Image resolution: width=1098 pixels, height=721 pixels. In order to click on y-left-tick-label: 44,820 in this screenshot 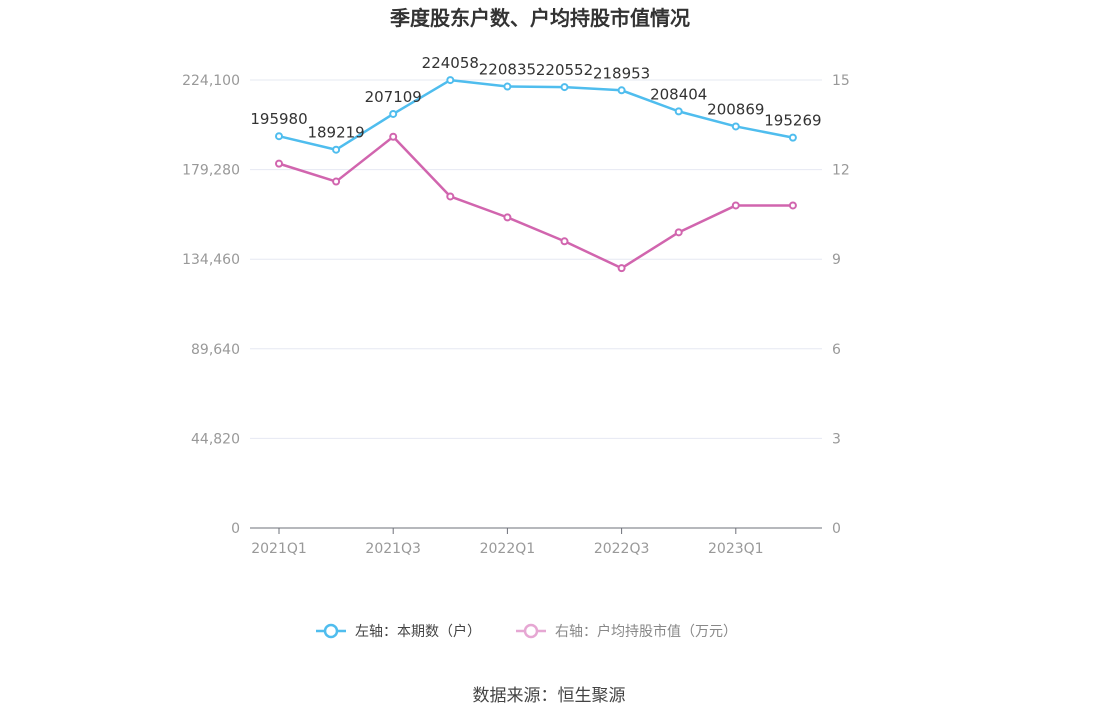, I will do `click(215, 439)`.